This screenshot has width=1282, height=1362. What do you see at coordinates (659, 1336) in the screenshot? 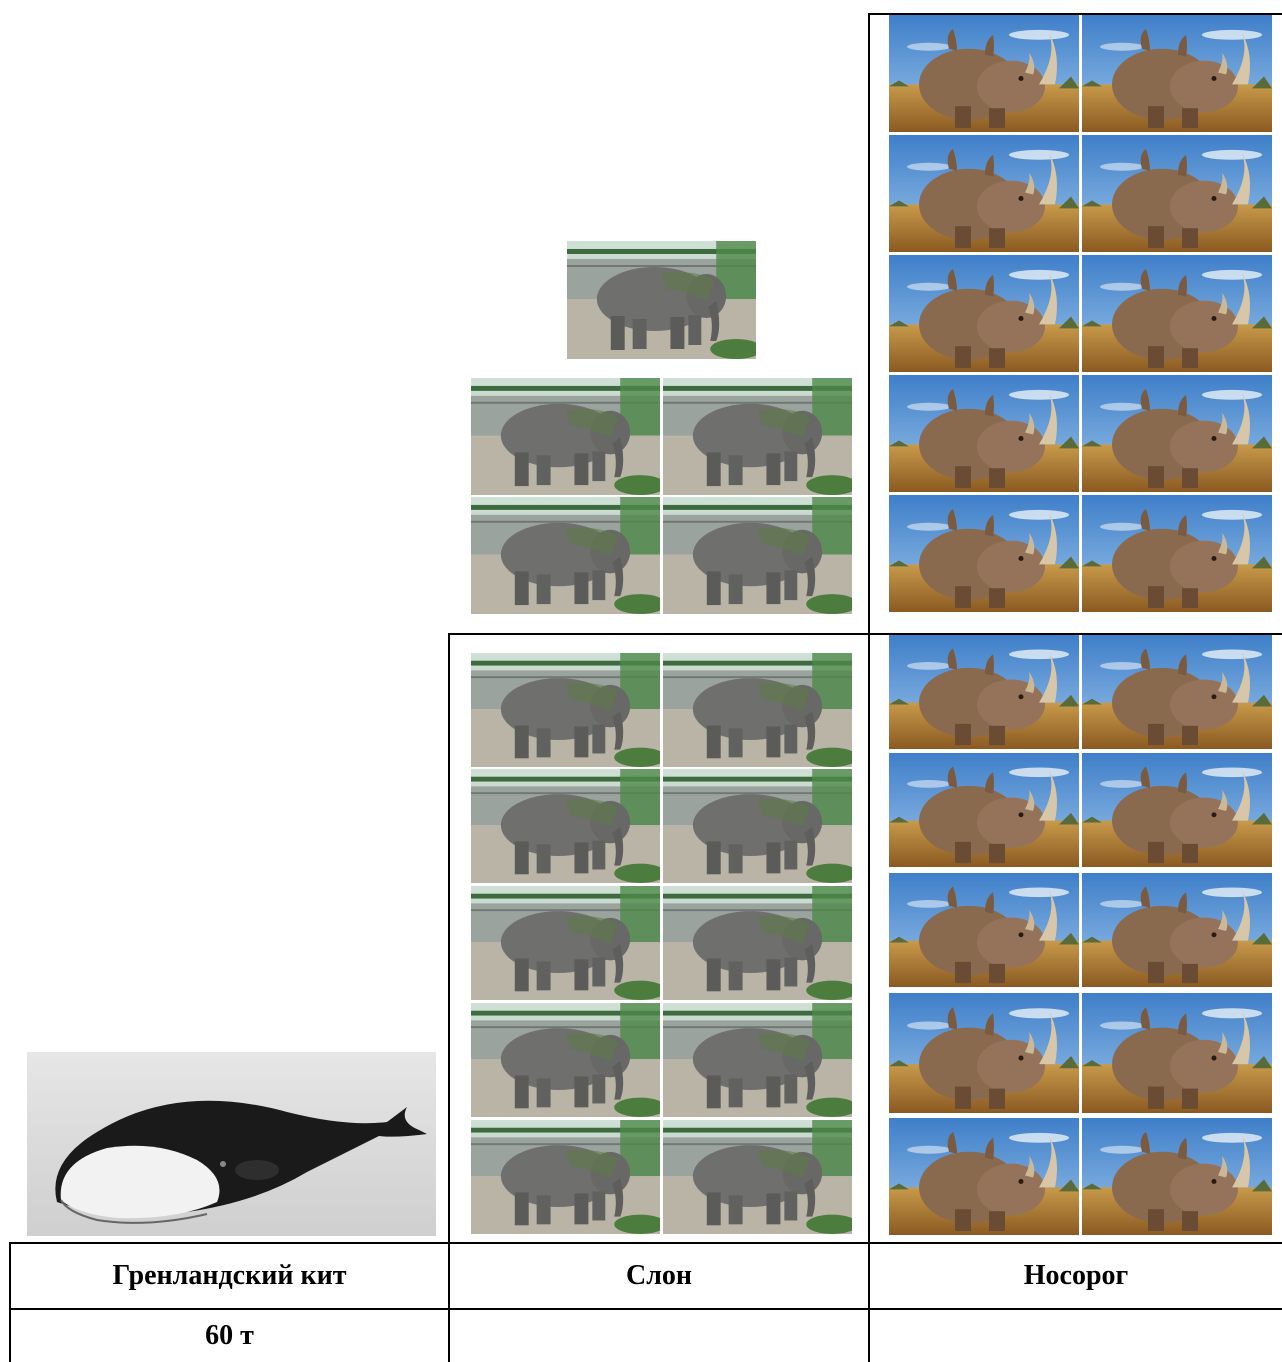
I see `weight-cell-elephant` at bounding box center [659, 1336].